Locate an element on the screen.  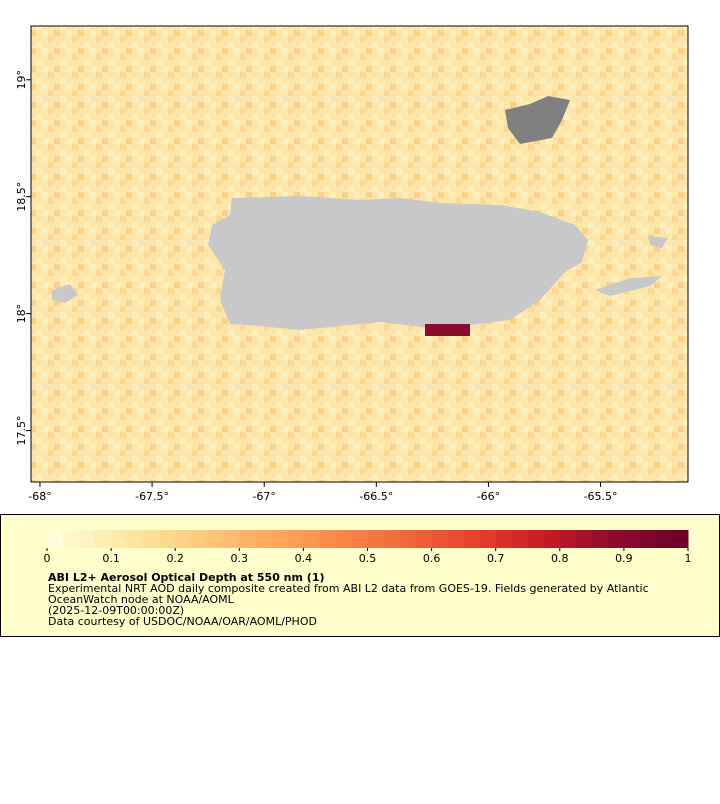
colorbar-tick-label: 0.8 is located at coordinates (560, 558).